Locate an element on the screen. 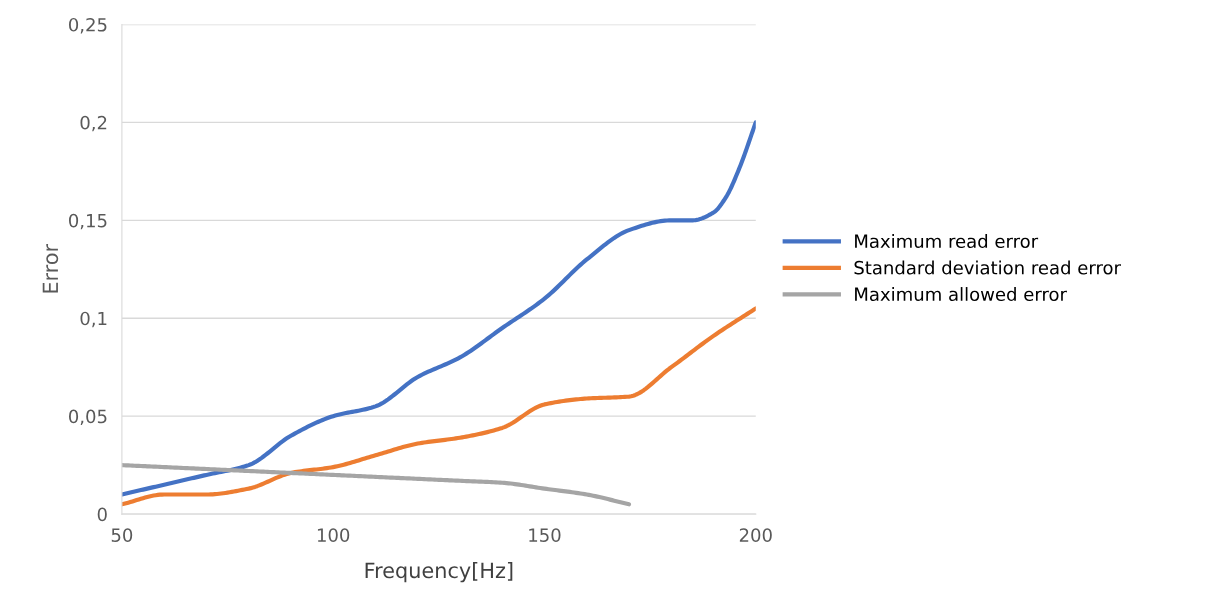 The height and width of the screenshot is (612, 1219). y-tick-label: 0 is located at coordinates (102, 514).